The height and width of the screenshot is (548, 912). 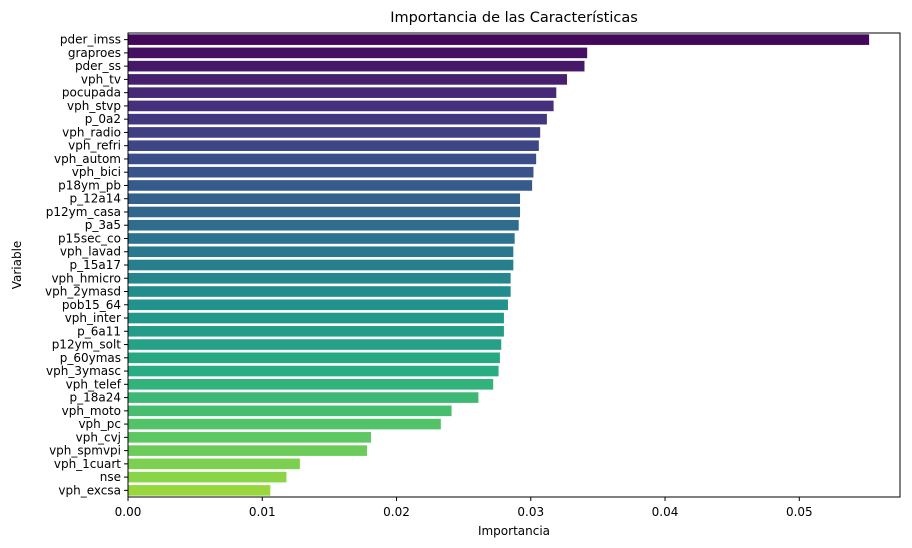 What do you see at coordinates (90, 252) in the screenshot?
I see `y-tick-label: vph_lavad` at bounding box center [90, 252].